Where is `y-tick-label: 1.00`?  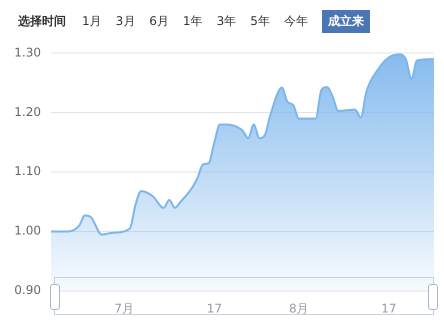
y-tick-label: 1.00 is located at coordinates (27, 231).